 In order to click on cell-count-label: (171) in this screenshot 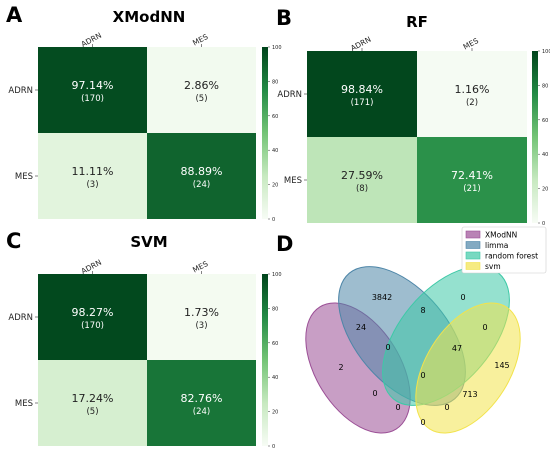, I will do `click(362, 103)`.